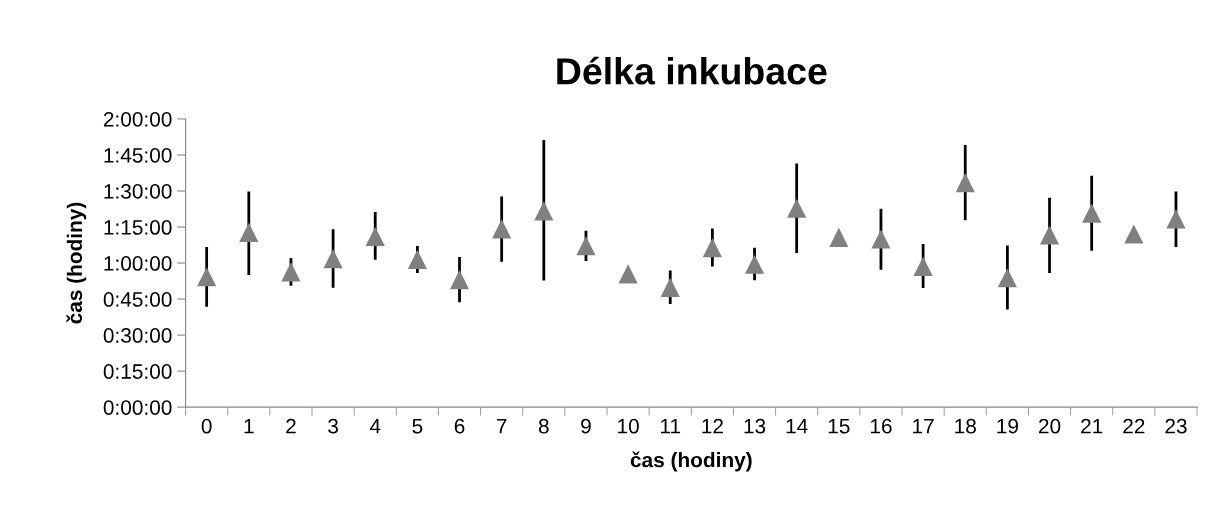 The width and height of the screenshot is (1229, 524). What do you see at coordinates (1176, 426) in the screenshot?
I see `x-tick-label: 23` at bounding box center [1176, 426].